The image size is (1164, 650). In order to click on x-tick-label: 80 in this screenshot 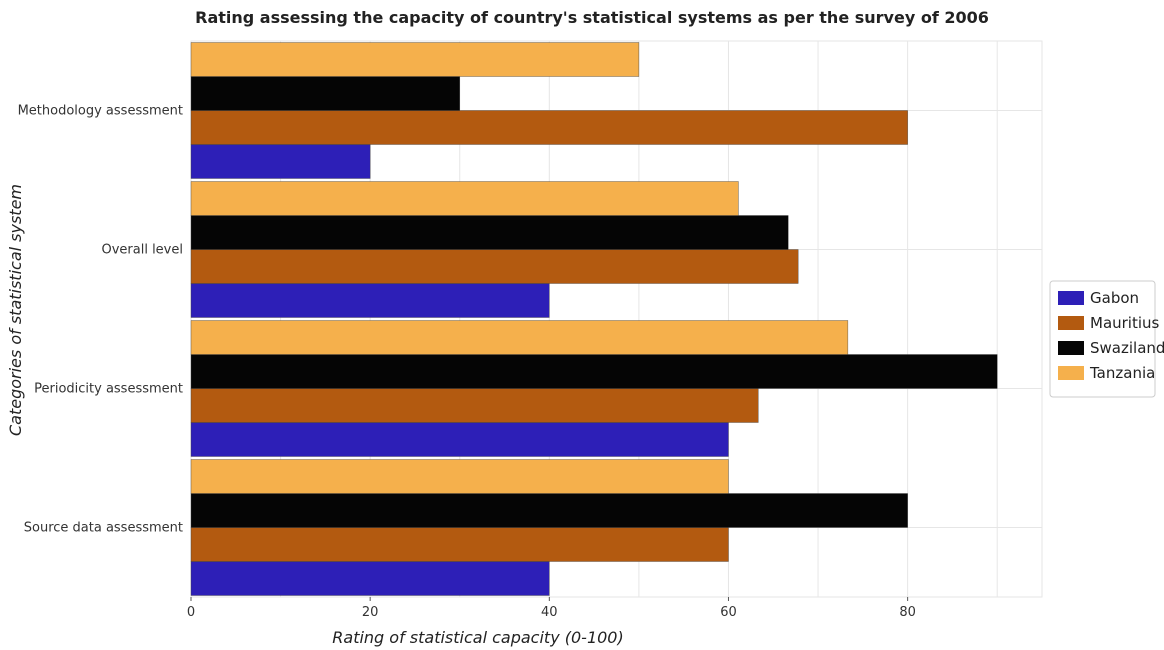, I will do `click(907, 612)`.